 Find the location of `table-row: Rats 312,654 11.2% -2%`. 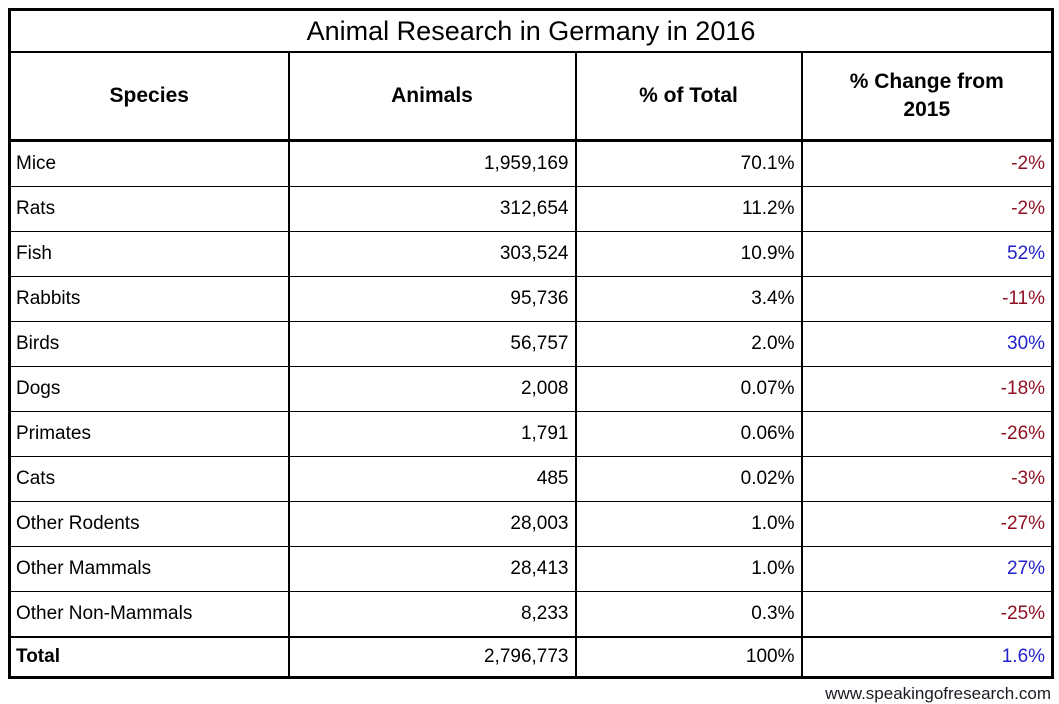

table-row: Rats 312,654 11.2% -2% is located at coordinates (531, 209).